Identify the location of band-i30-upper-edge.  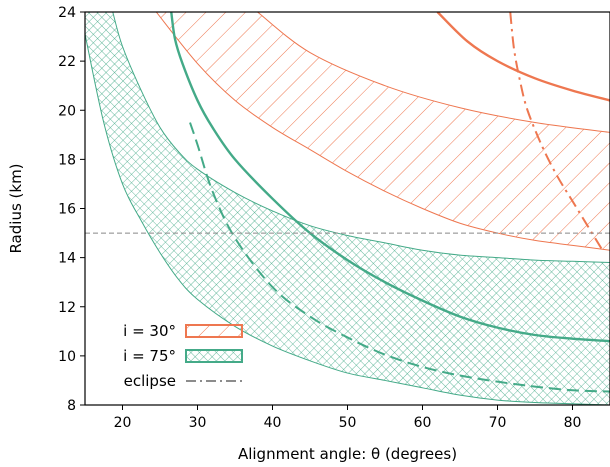
(433, 72).